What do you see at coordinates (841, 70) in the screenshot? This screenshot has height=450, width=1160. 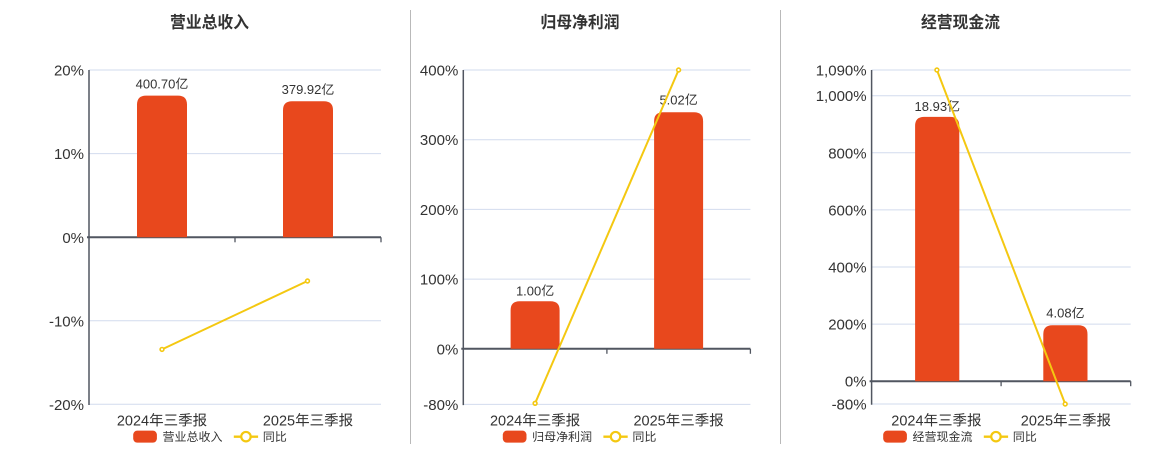 I see `svg-text: 1,090%` at bounding box center [841, 70].